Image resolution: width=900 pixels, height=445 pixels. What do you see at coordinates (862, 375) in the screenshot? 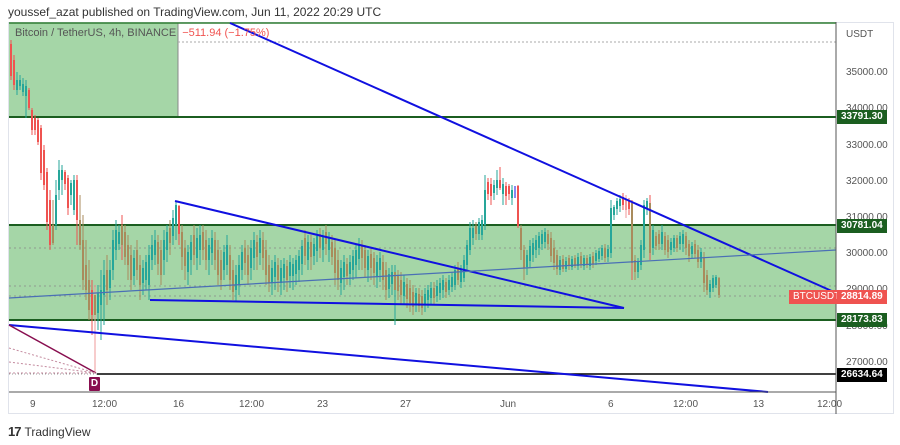
I see `price-label-support: 26634.64` at bounding box center [862, 375].